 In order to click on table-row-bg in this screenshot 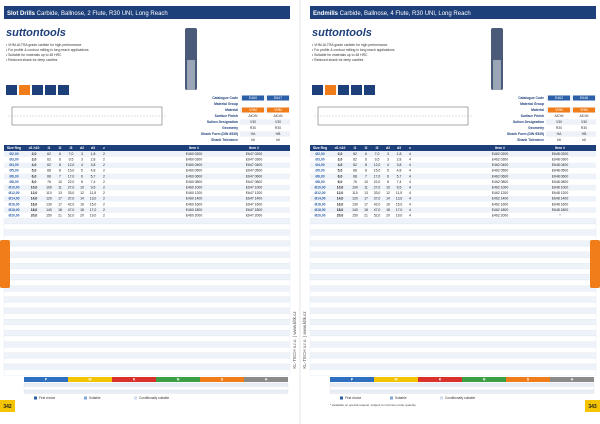, I will do `click(147, 199)`.